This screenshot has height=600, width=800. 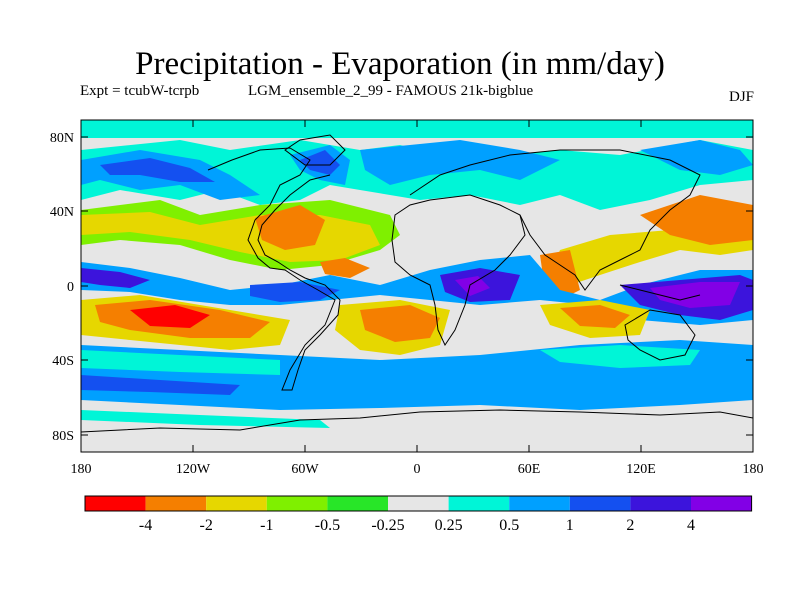 I want to click on field-eurasia-blue, so click(x=460, y=162).